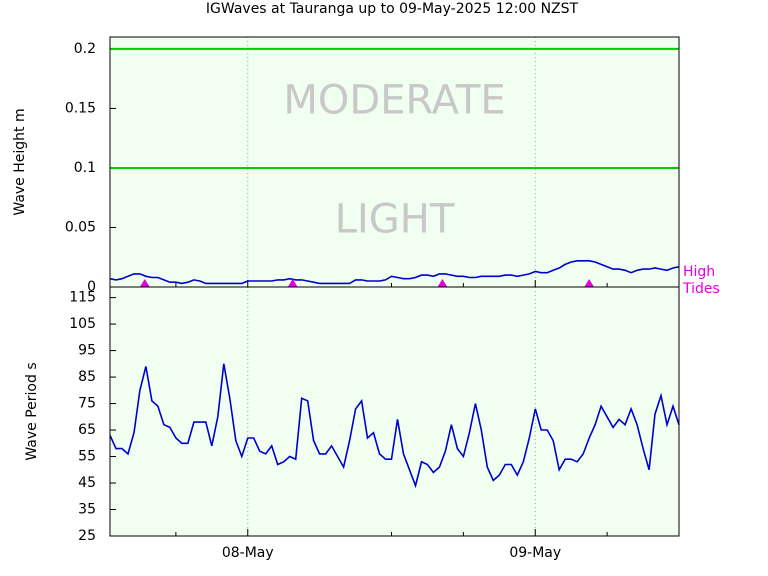 The height and width of the screenshot is (576, 768). What do you see at coordinates (85, 49) in the screenshot?
I see `y-tick-label: 0.2` at bounding box center [85, 49].